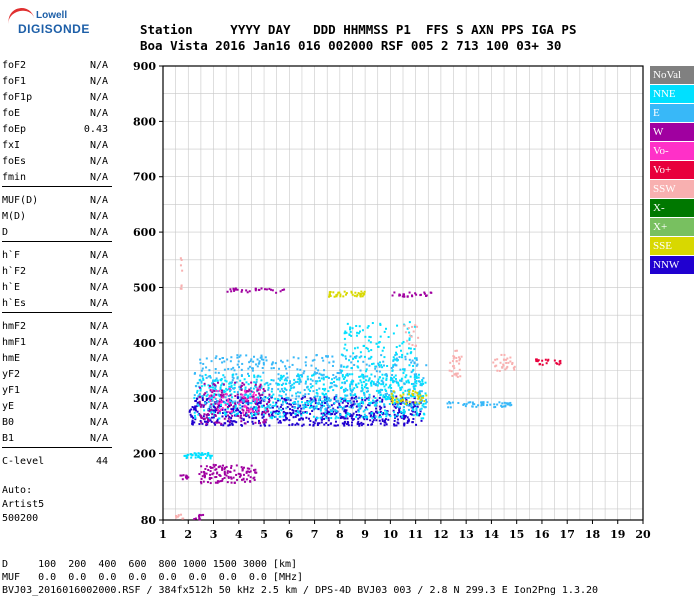 The width and height of the screenshot is (700, 600). Describe the element at coordinates (57, 462) in the screenshot. I see `param-row: C-level 44` at that location.